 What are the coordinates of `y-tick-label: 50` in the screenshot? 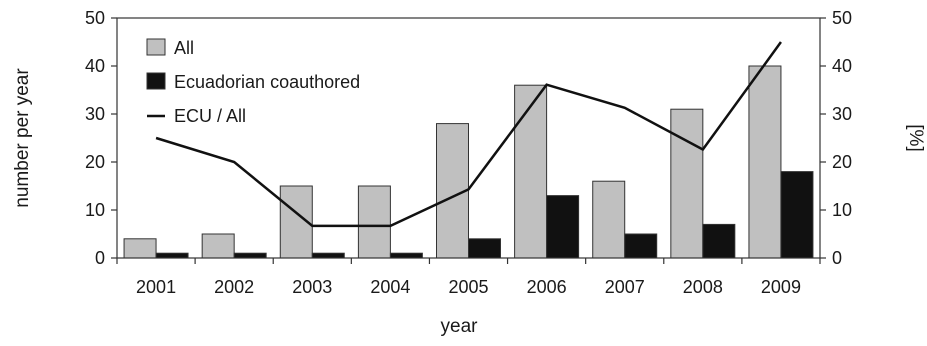 It's located at (95, 18).